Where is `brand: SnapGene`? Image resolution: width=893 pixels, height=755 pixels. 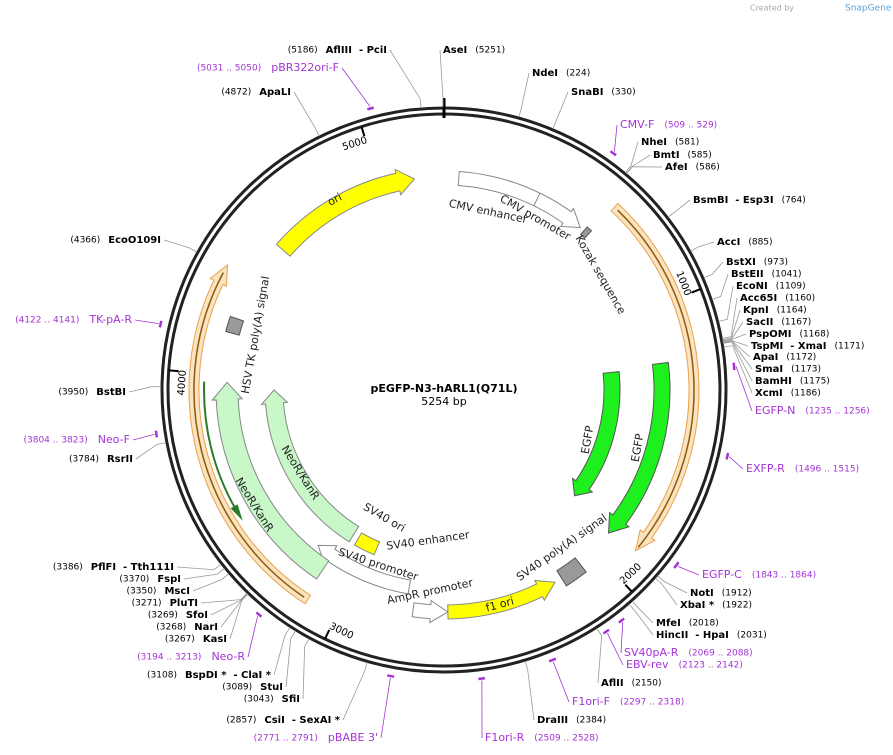
brand: SnapGene is located at coordinates (868, 9).